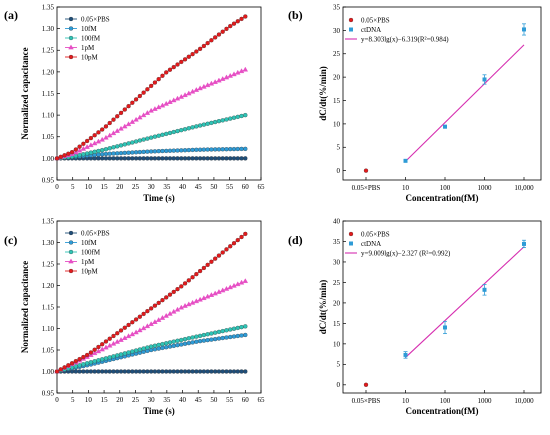 This screenshot has height=435, width=550. Describe the element at coordinates (89, 400) in the screenshot. I see `x-tick-label: 10` at that location.